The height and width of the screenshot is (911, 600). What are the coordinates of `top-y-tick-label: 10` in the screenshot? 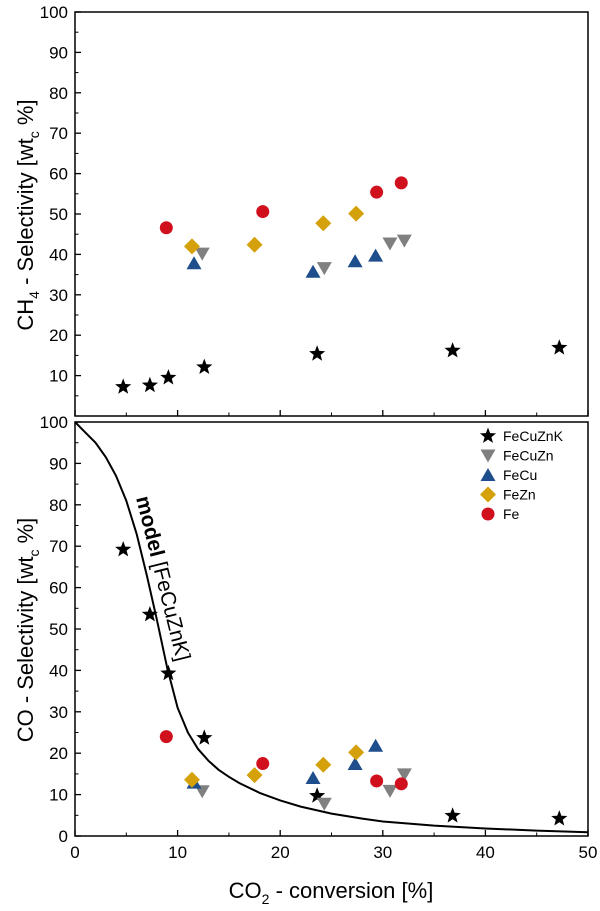 It's located at (58, 376).